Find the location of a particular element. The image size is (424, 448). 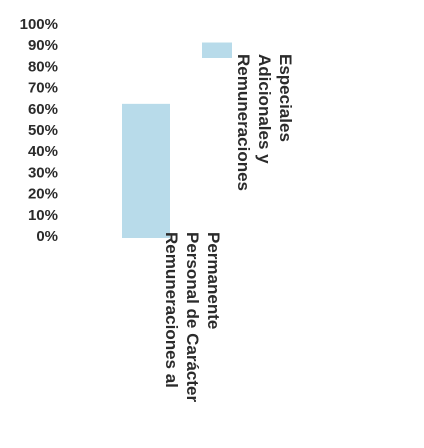

category-label-line: Adicionales y is located at coordinates (264, 109).